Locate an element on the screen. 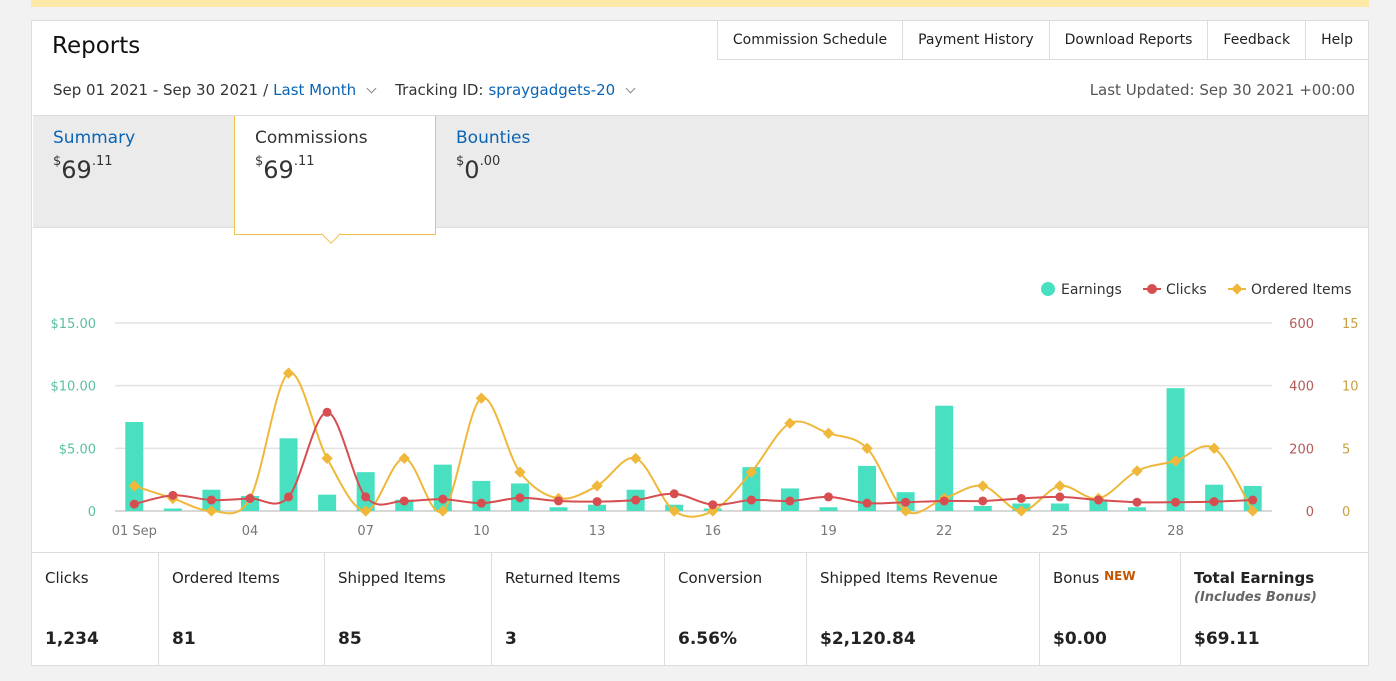 This screenshot has width=1396, height=681. metric-label: Bonus NEW is located at coordinates (1094, 578).